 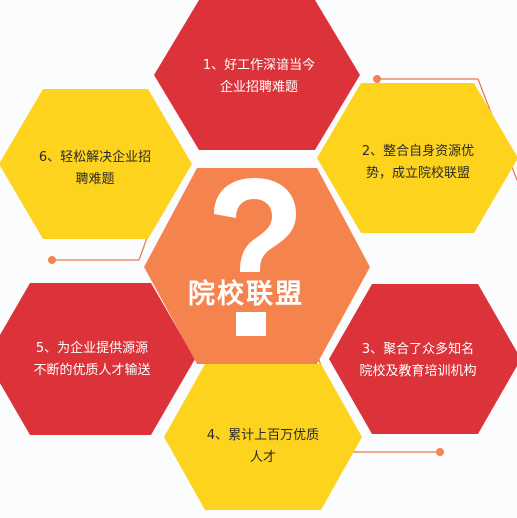 What do you see at coordinates (246, 294) in the screenshot?
I see `center-title: 院校联盟` at bounding box center [246, 294].